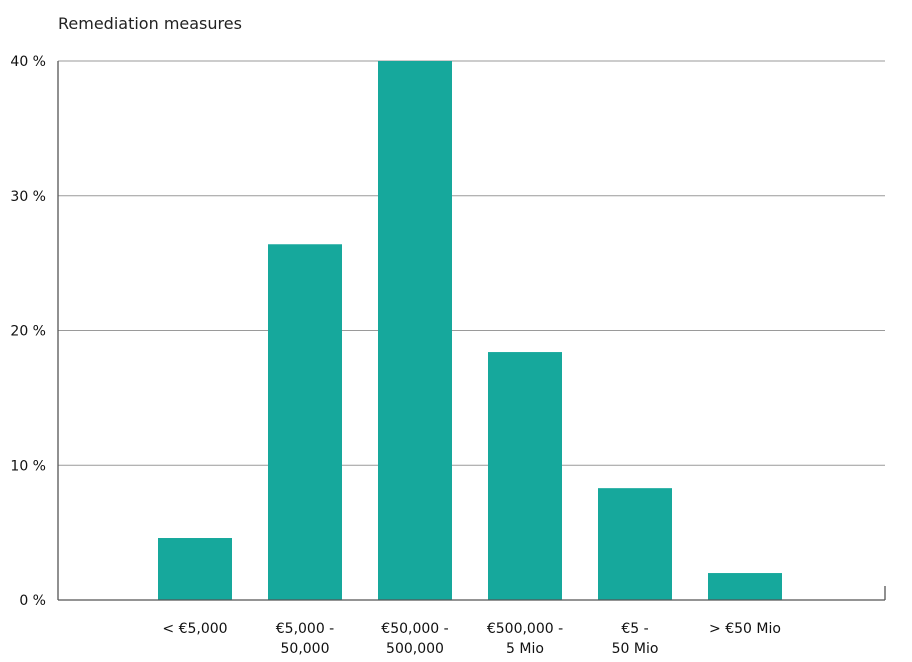 This screenshot has height=662, width=912. Describe the element at coordinates (525, 639) in the screenshot. I see `x-tick-label: €500,000 -5 Mio` at that location.